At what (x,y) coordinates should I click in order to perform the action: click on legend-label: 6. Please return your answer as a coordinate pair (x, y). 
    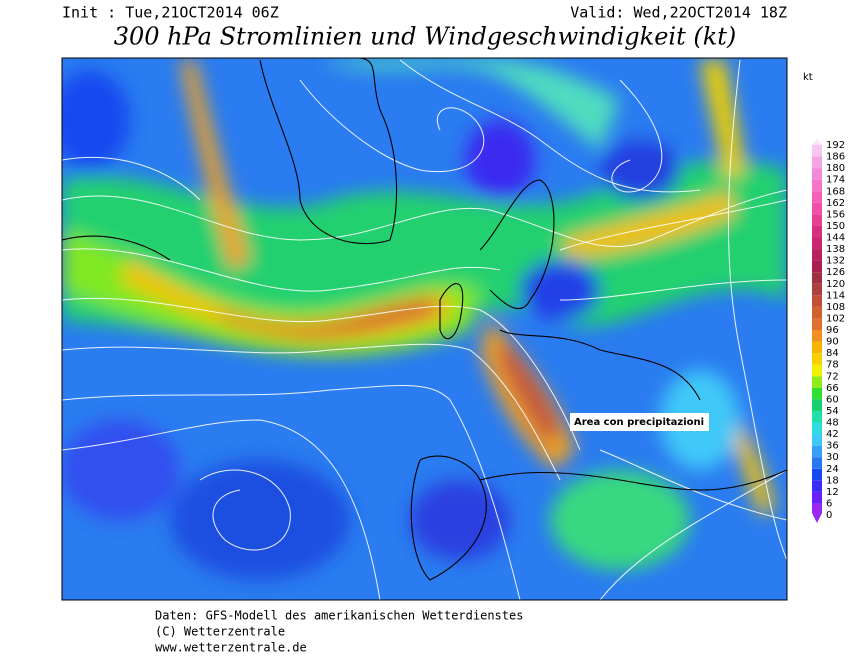
    Looking at the image, I should click on (829, 503).